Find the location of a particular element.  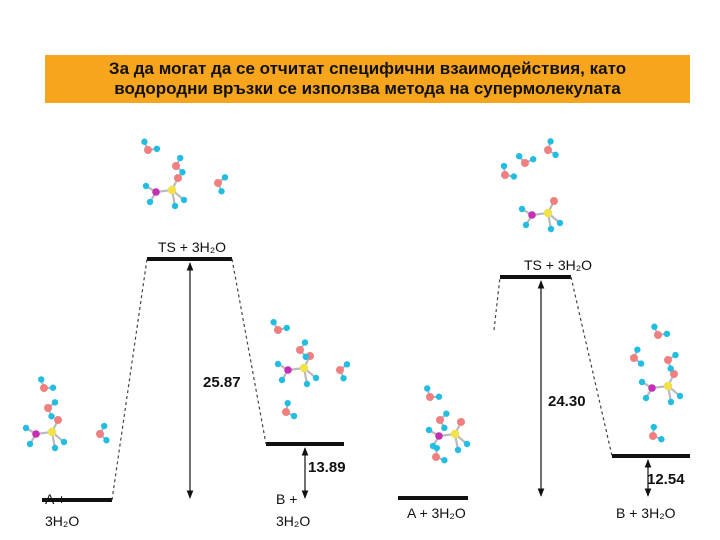

left-reactant-label-1: A + is located at coordinates (55, 499).